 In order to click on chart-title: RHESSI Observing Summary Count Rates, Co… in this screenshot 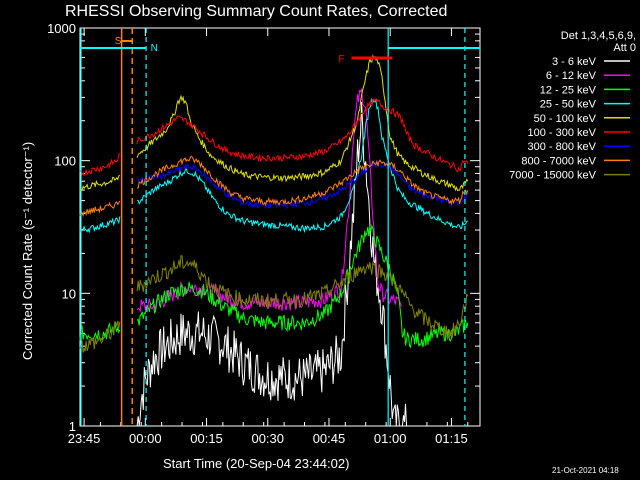, I will do `click(256, 11)`.